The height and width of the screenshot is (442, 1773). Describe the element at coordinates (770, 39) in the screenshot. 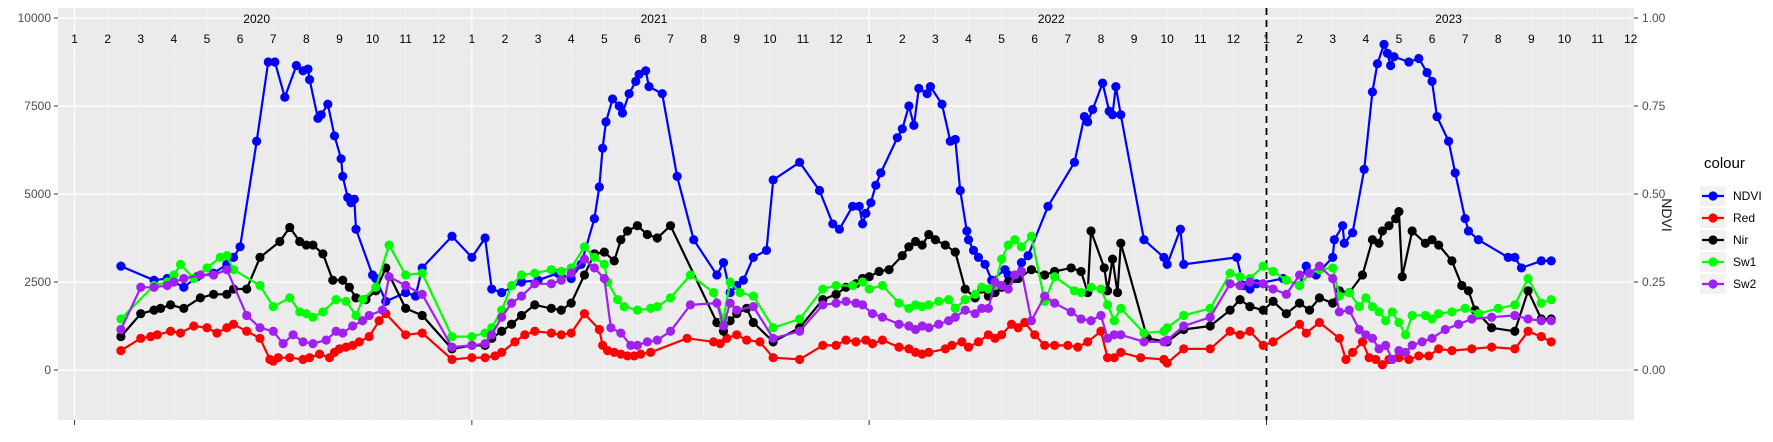

I see `month-label: 10` at that location.